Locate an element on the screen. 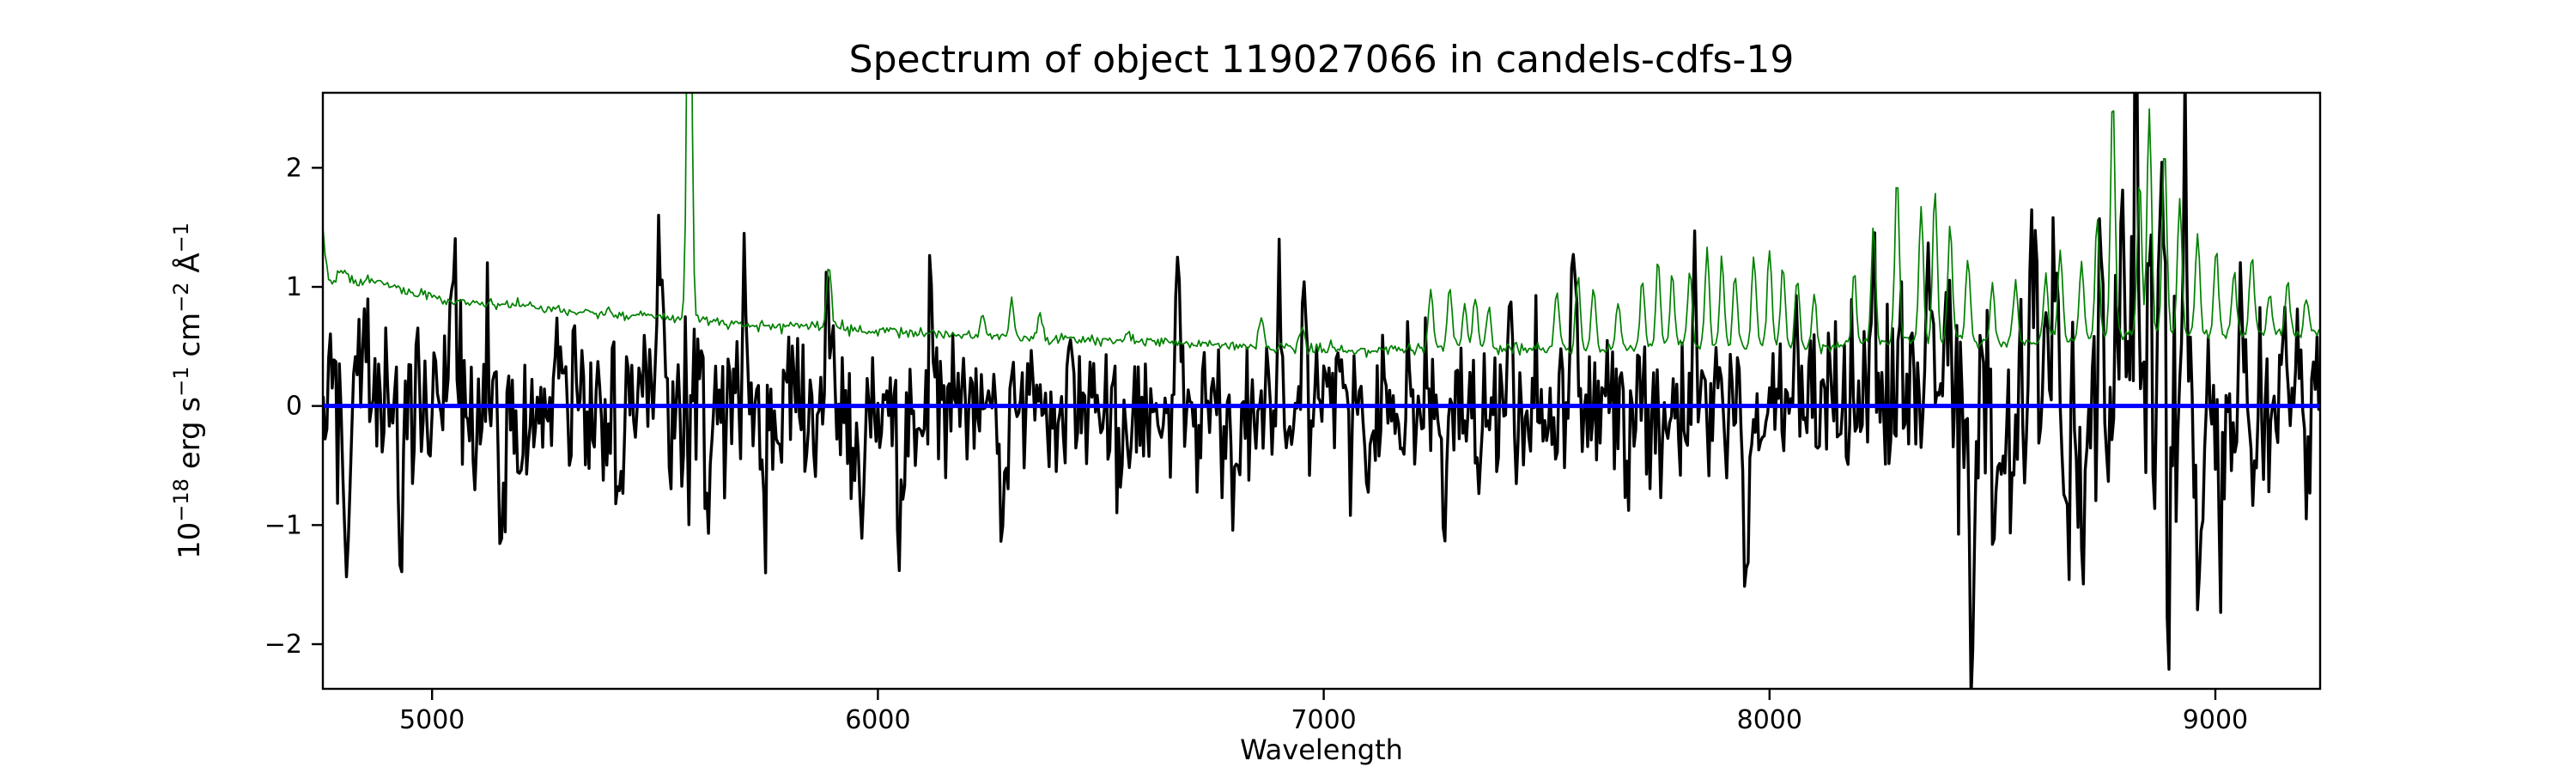 This screenshot has width=2576, height=773. x-tick-label: 6000 is located at coordinates (878, 720).